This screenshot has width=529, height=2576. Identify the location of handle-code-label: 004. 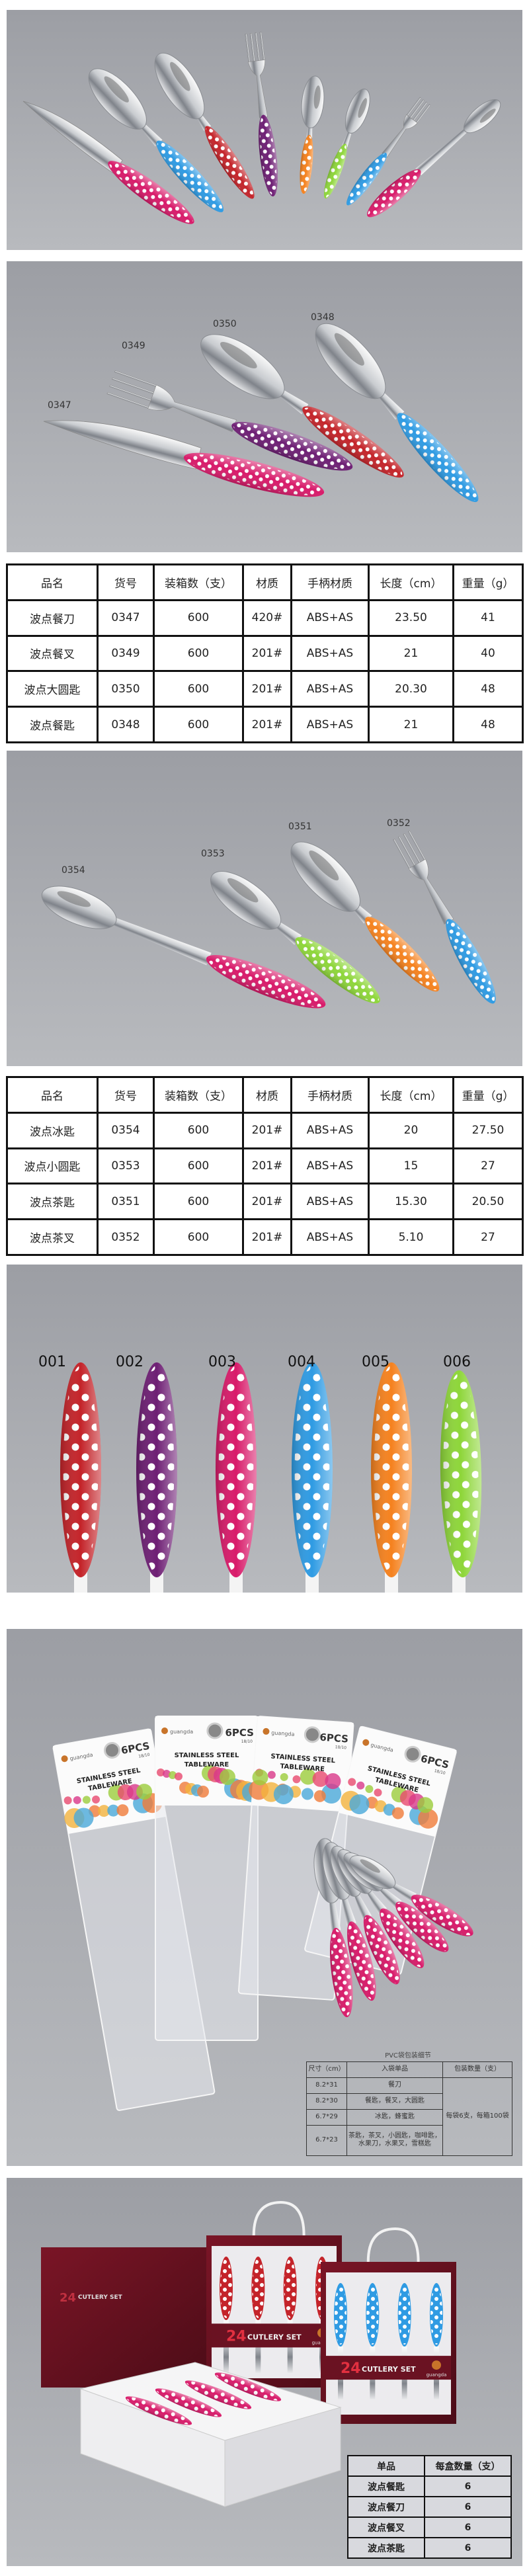
(301, 1362).